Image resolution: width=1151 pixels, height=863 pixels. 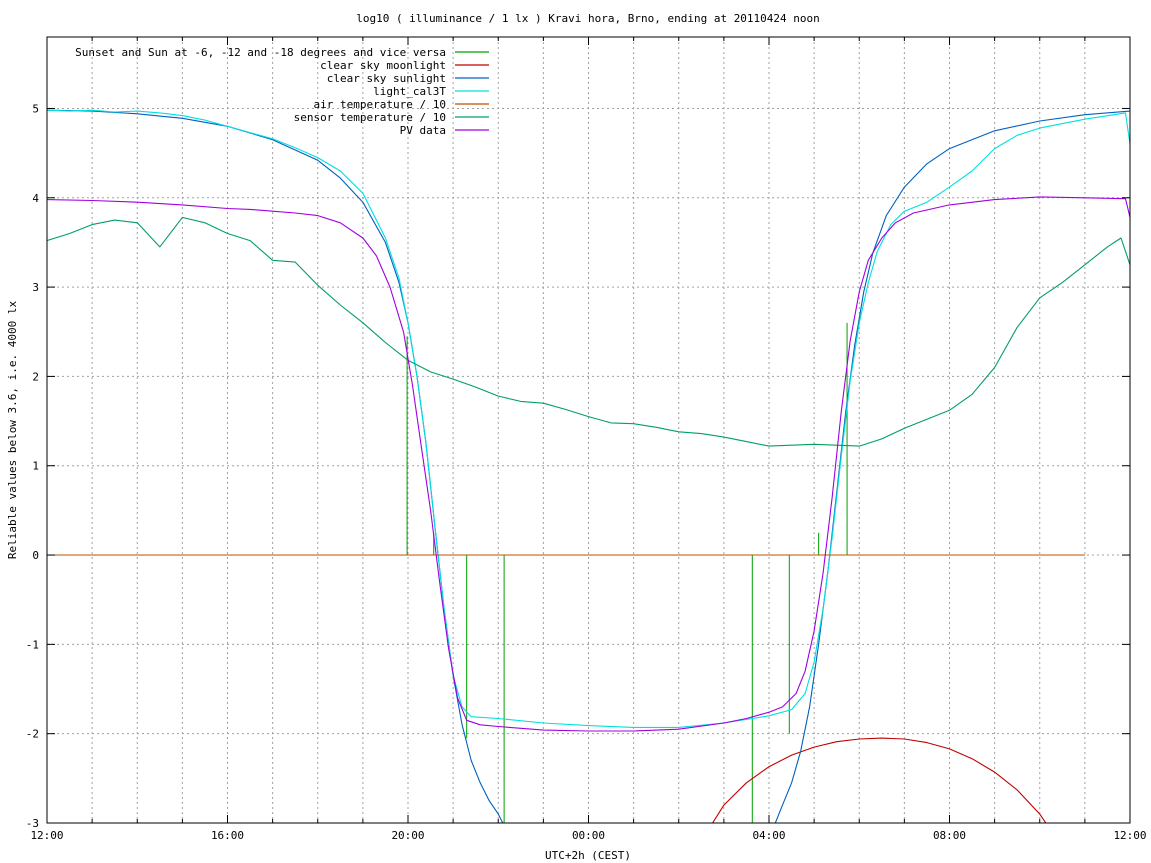 I want to click on x-tick-label: 04:00, so click(x=768, y=835).